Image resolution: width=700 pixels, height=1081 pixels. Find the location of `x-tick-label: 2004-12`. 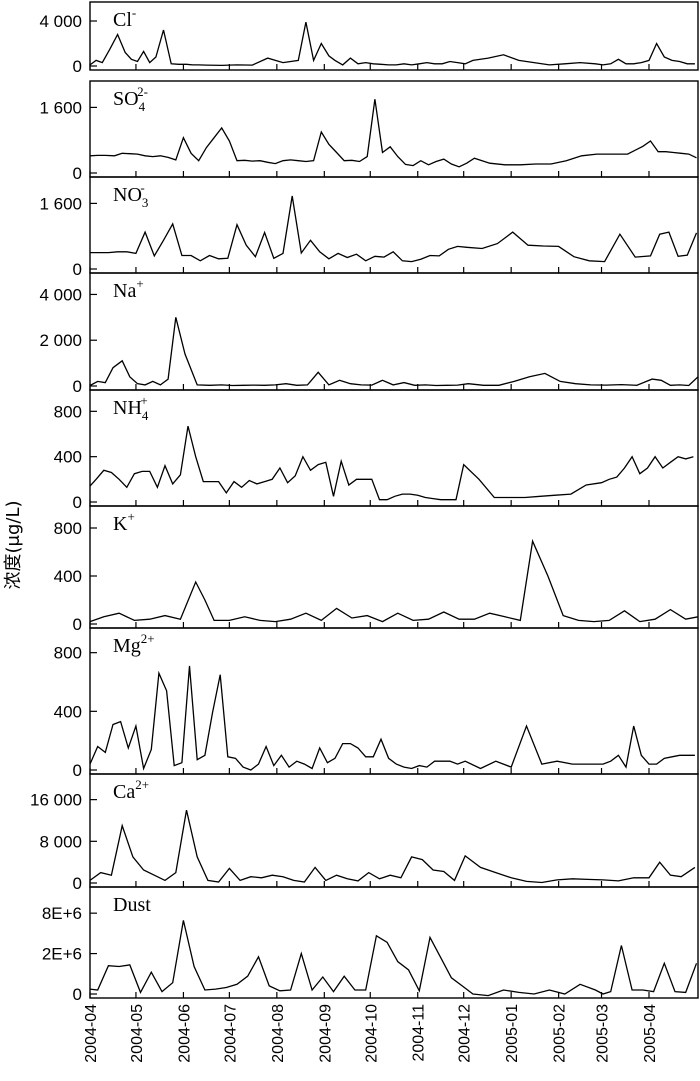

x-tick-label: 2004-12 is located at coordinates (465, 1033).